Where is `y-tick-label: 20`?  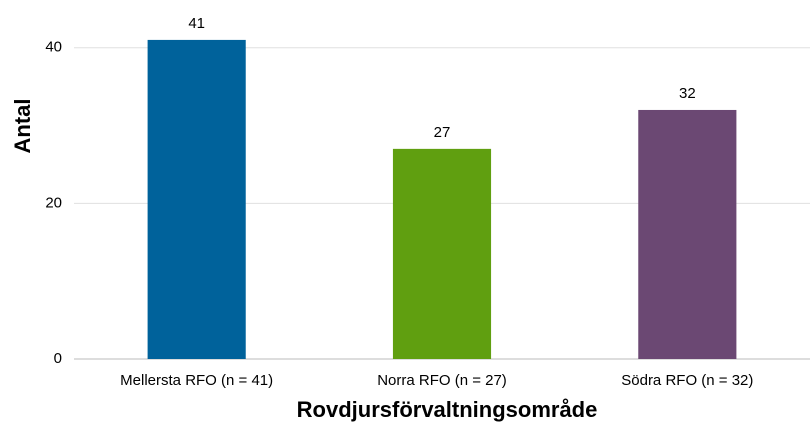
y-tick-label: 20 is located at coordinates (53, 202).